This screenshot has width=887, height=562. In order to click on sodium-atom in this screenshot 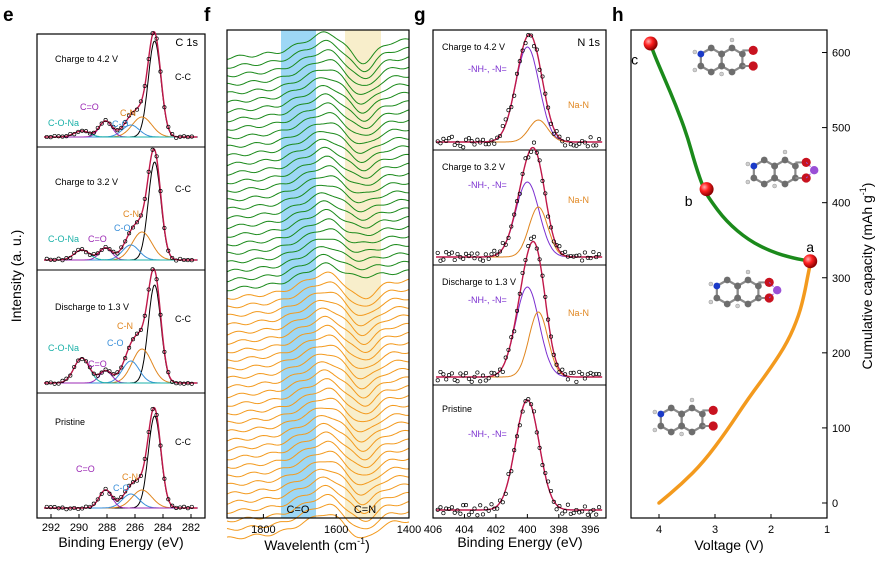, I will do `click(777, 290)`.